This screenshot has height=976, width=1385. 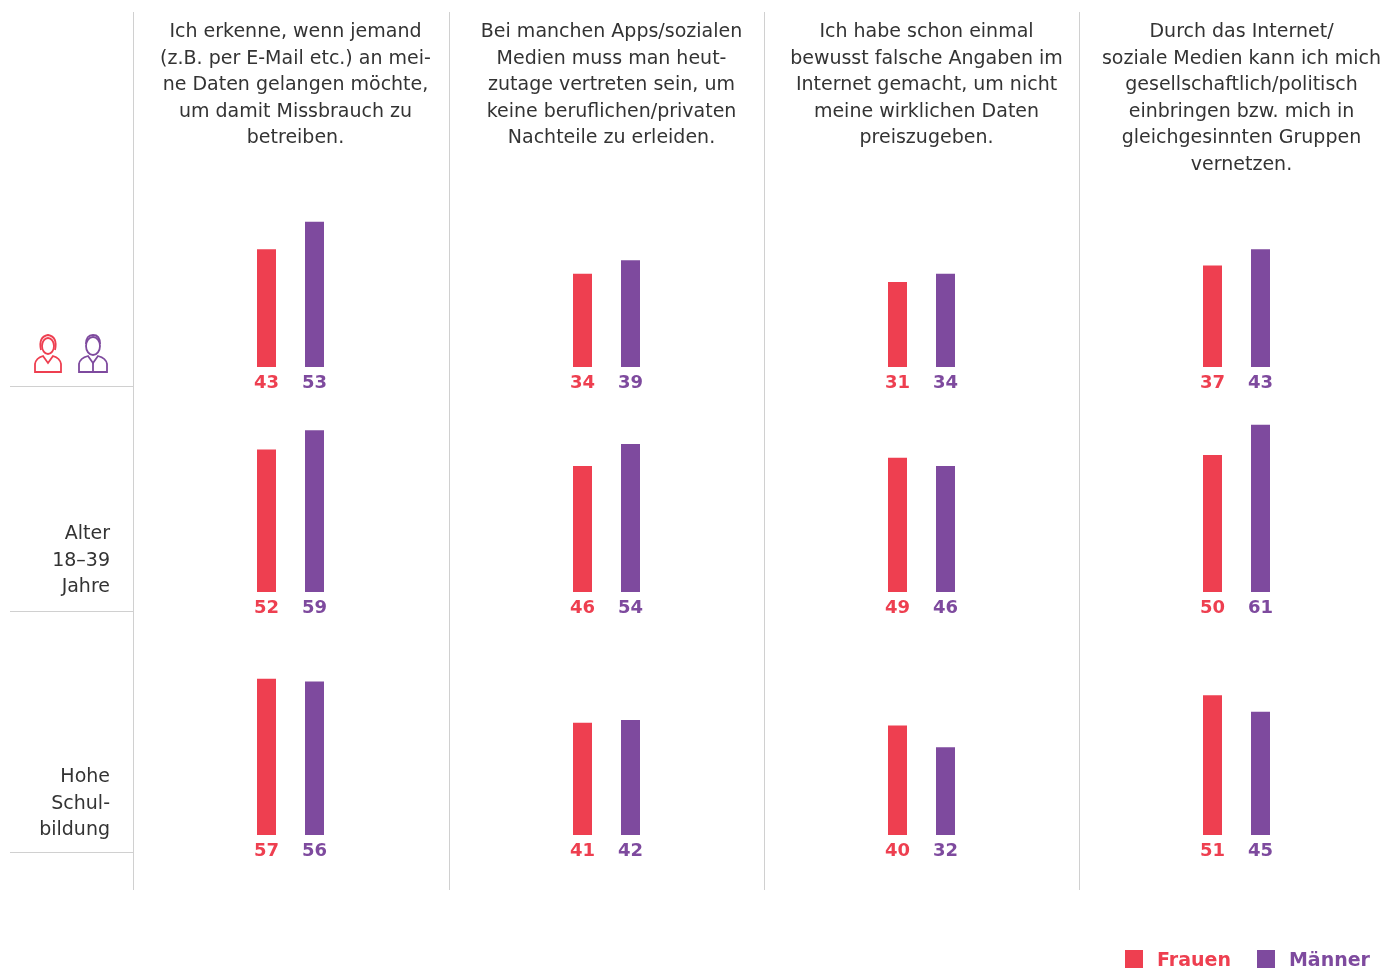 What do you see at coordinates (1194, 959) in the screenshot?
I see `text: Frauen` at bounding box center [1194, 959].